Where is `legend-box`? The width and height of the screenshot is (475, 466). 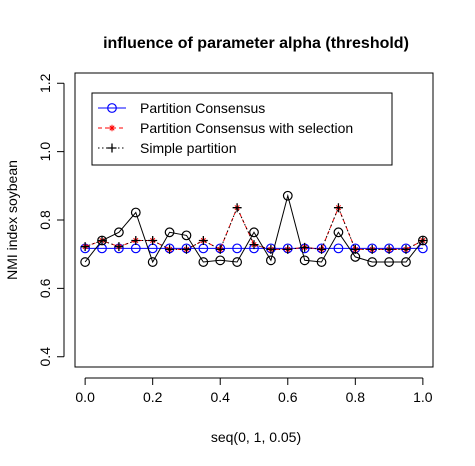
legend-box is located at coordinates (242, 129).